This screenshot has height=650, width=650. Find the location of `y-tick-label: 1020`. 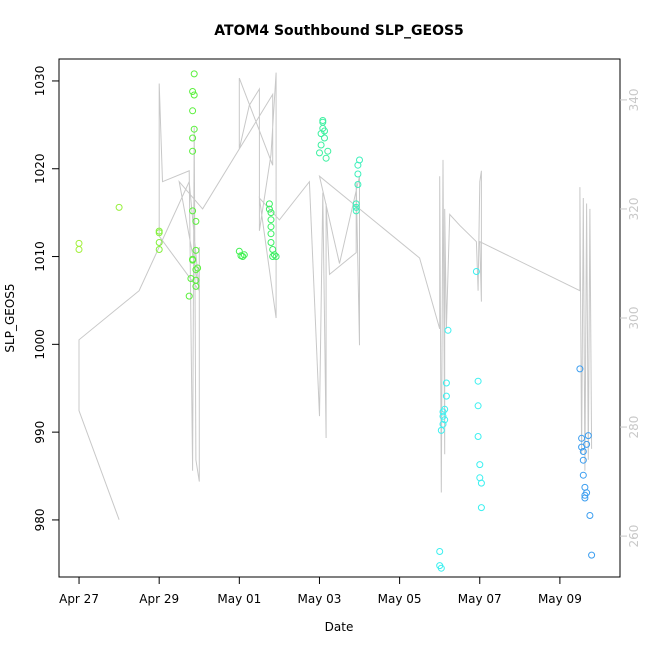

y-tick-label: 1020 is located at coordinates (40, 168).